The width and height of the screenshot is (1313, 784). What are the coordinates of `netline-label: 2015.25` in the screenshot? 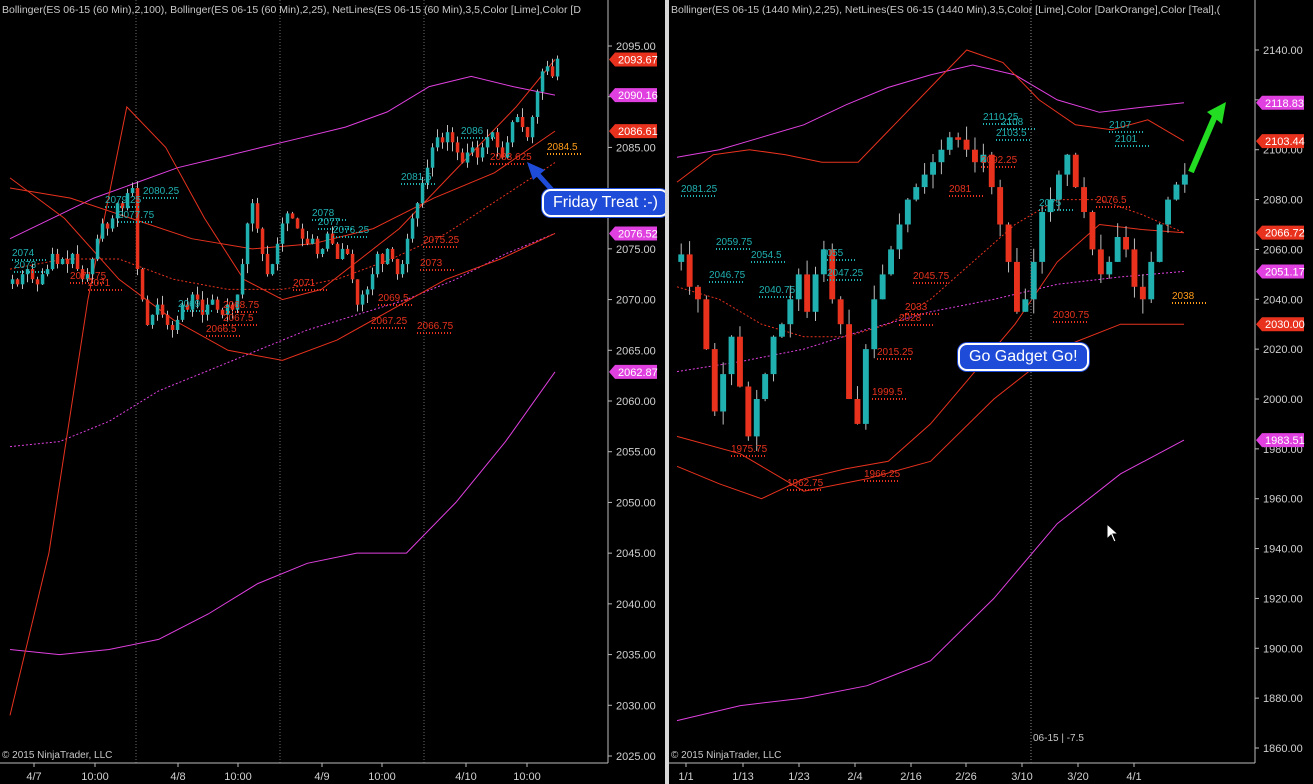 It's located at (895, 352).